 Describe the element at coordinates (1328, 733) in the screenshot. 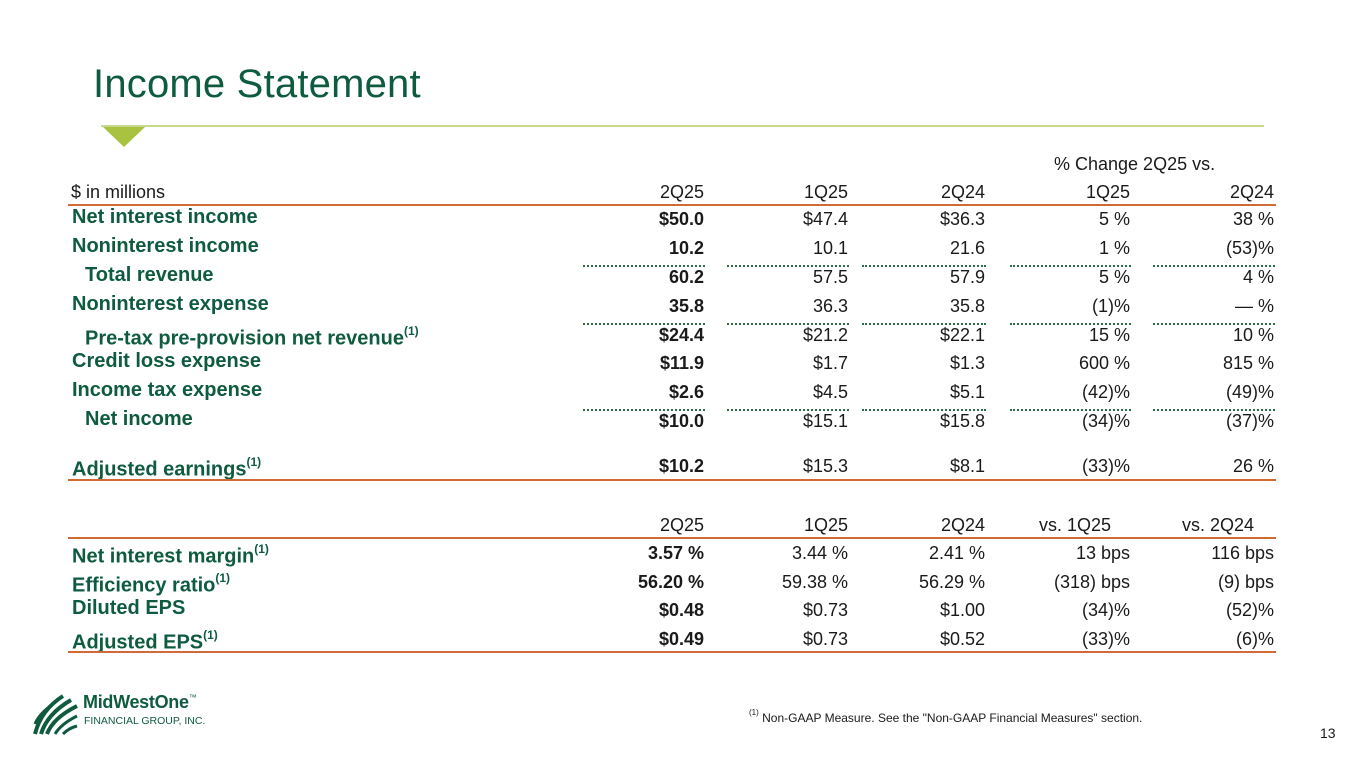

I see `page-number: 13` at that location.